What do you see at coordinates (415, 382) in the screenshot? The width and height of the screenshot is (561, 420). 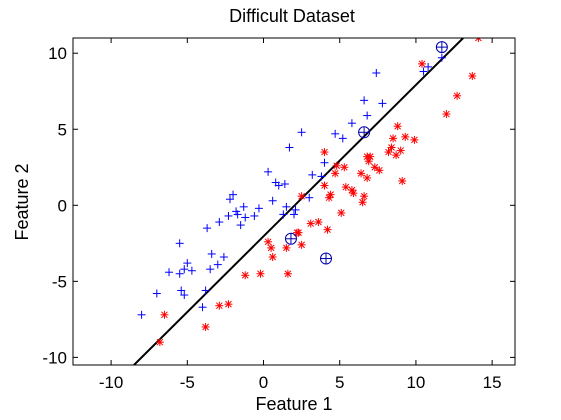 I see `x-tick-label: 10` at bounding box center [415, 382].